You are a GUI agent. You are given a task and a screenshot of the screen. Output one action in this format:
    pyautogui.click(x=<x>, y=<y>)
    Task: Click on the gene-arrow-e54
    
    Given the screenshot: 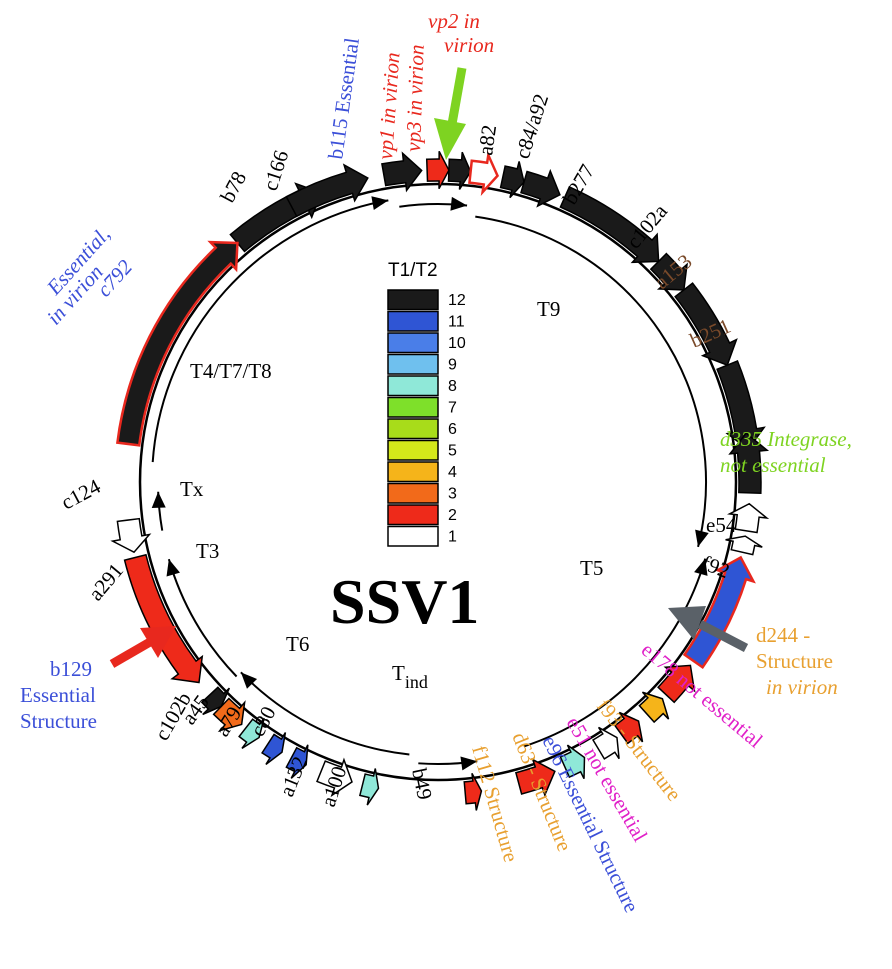 What is the action you would take?
    pyautogui.click(x=748, y=518)
    